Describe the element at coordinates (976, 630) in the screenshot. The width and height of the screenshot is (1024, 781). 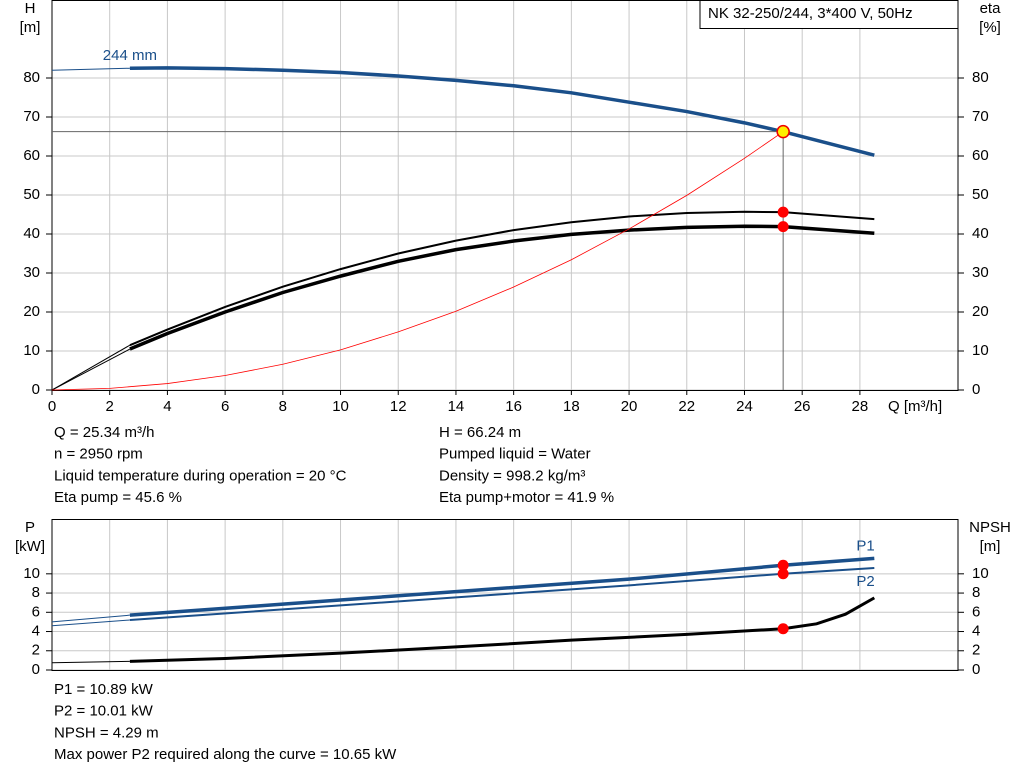
I see `y2-tick-label: 4` at that location.